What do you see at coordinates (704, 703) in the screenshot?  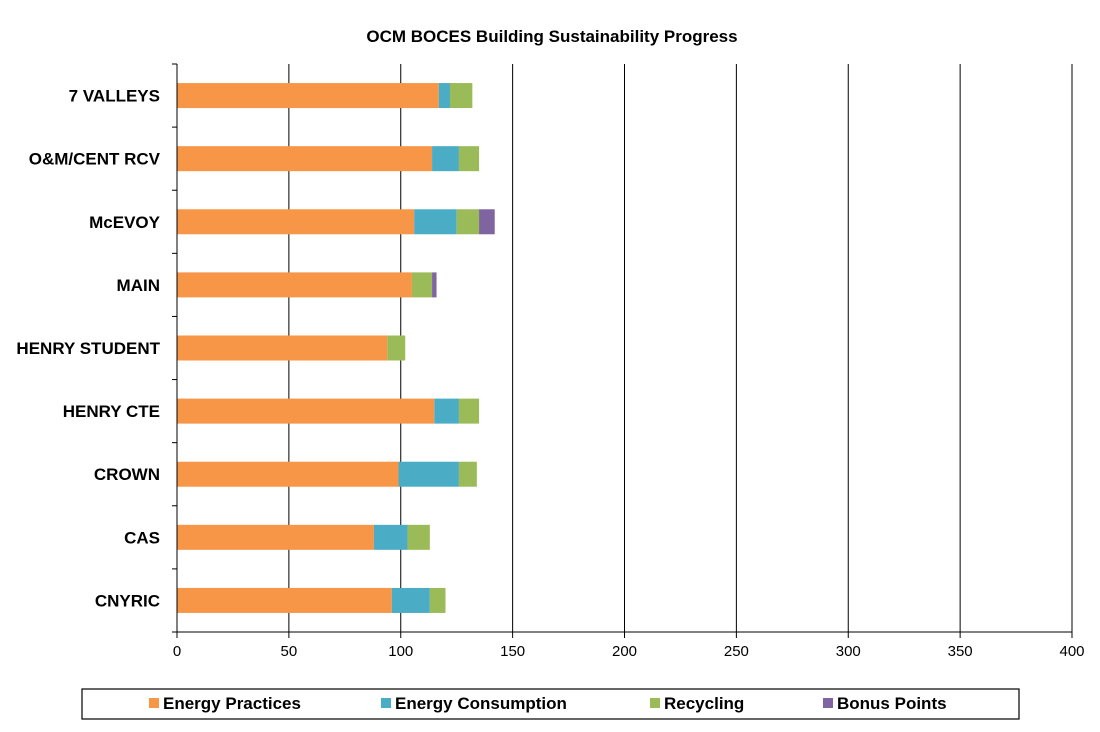 I see `legend-label-recycling: Recycling` at bounding box center [704, 703].